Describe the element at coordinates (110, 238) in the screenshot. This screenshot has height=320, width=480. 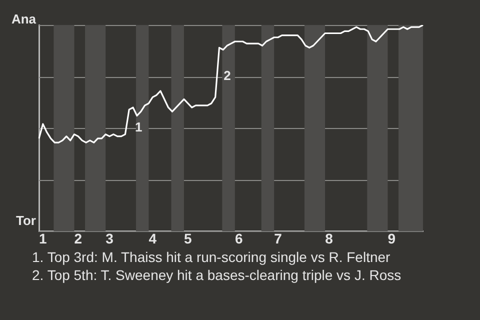
I see `x-tick-label: 3` at that location.